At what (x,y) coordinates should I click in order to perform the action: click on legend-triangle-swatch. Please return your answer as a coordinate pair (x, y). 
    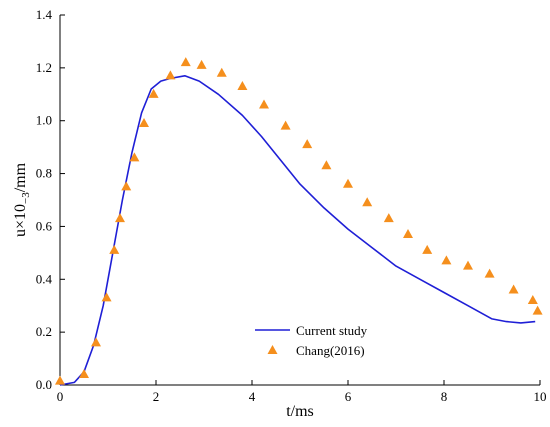
    Looking at the image, I should click on (272, 349).